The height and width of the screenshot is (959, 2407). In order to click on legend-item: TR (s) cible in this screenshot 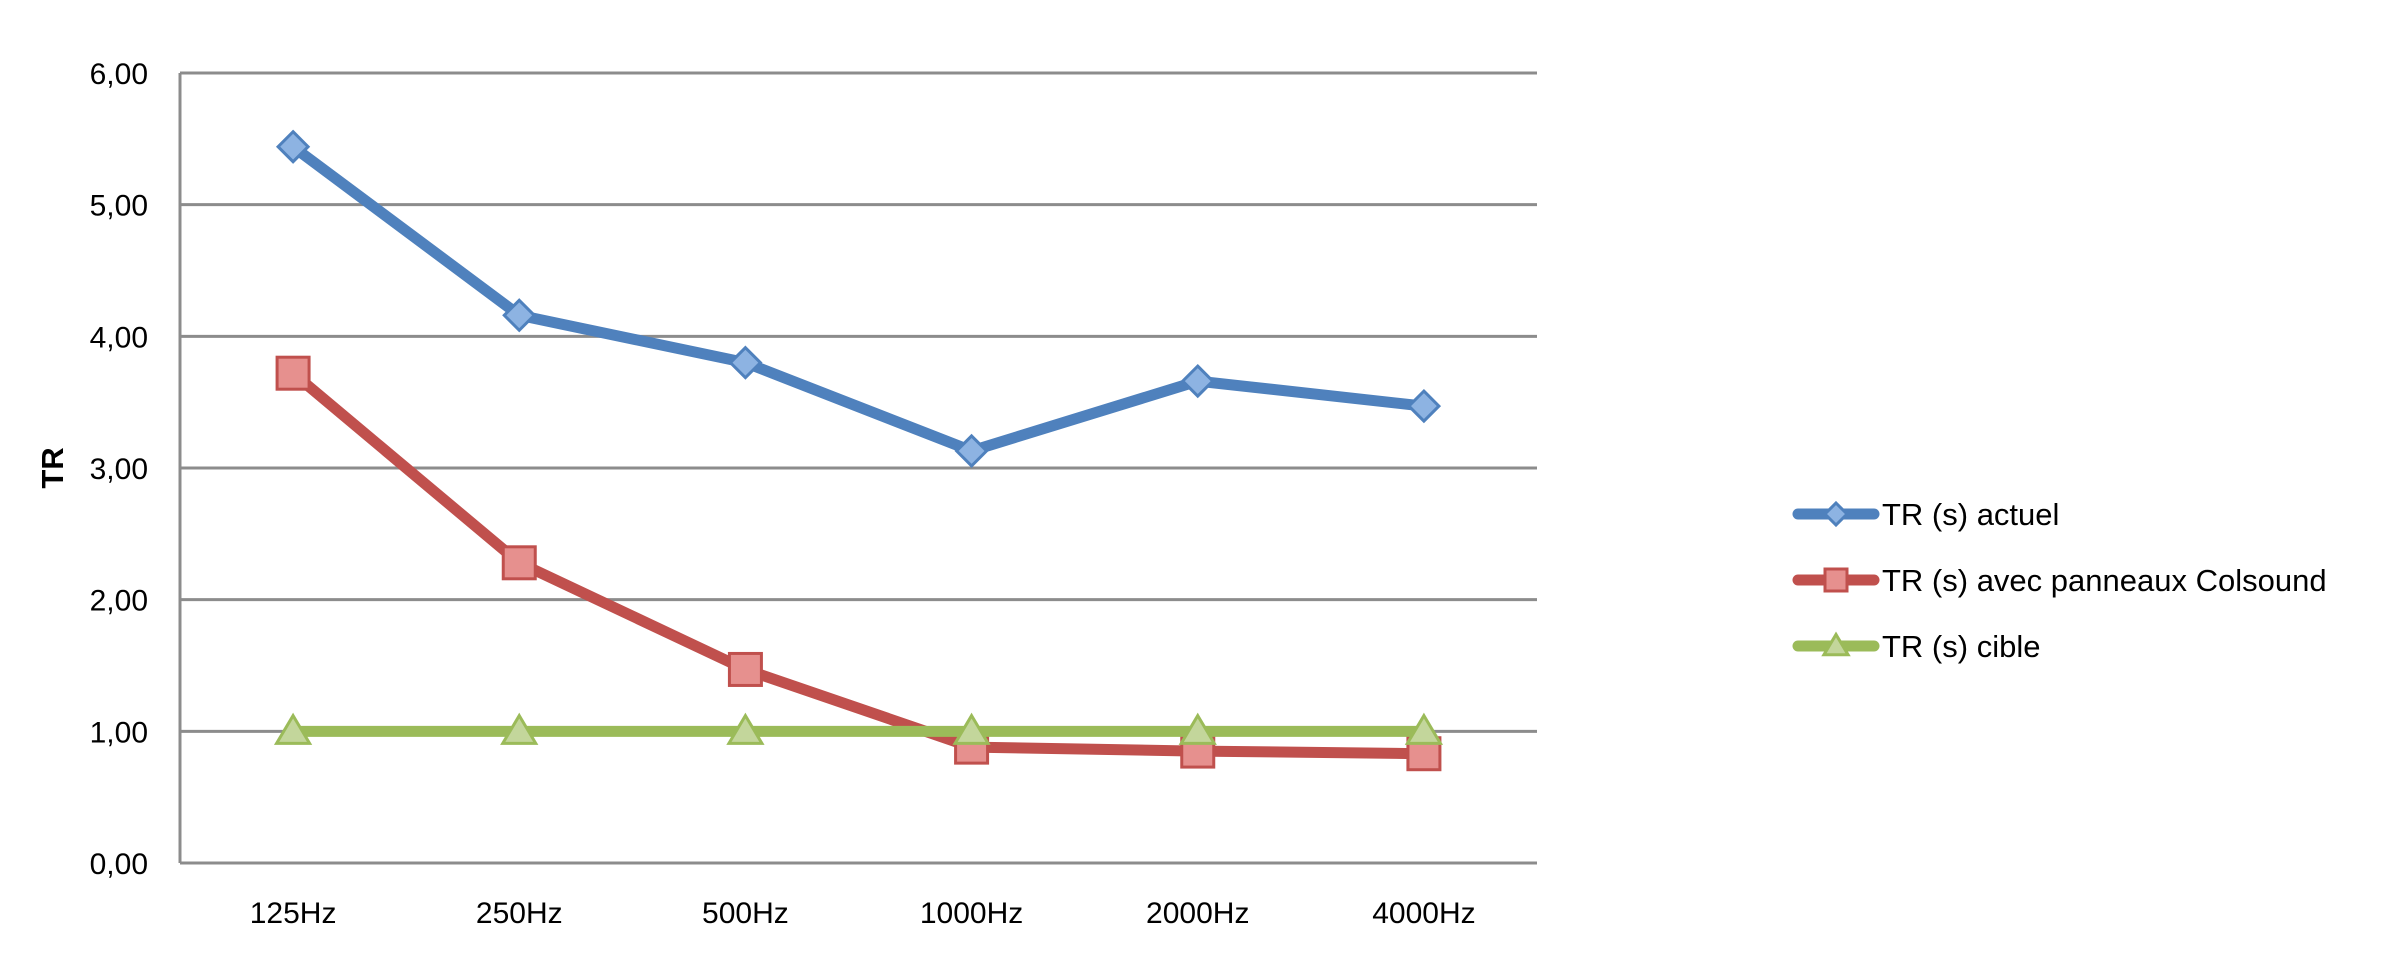, I will do `click(1916, 646)`.